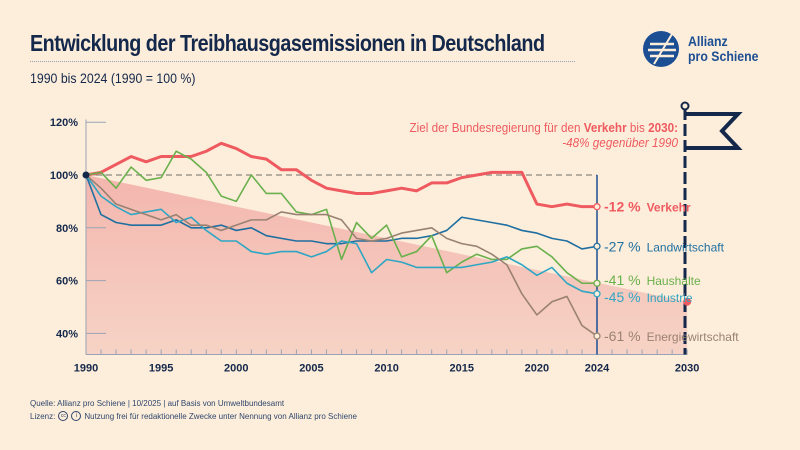 The image size is (800, 450). What do you see at coordinates (693, 337) in the screenshot?
I see `series-name: Energiewirtschaft` at bounding box center [693, 337].